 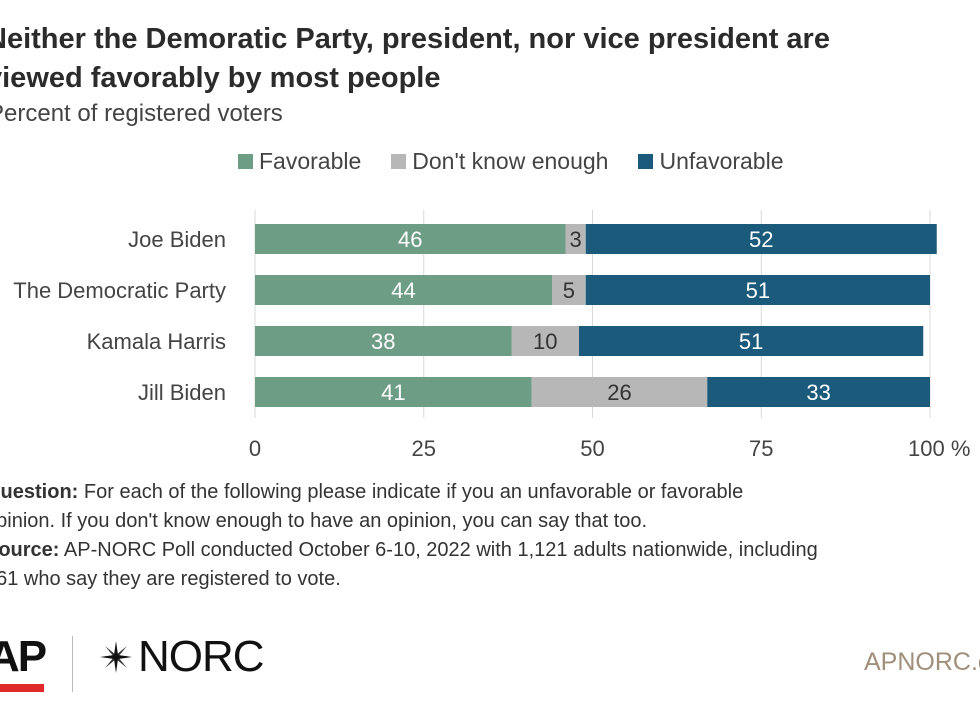 What do you see at coordinates (177, 239) in the screenshot?
I see `category-label-0: Joe Biden` at bounding box center [177, 239].